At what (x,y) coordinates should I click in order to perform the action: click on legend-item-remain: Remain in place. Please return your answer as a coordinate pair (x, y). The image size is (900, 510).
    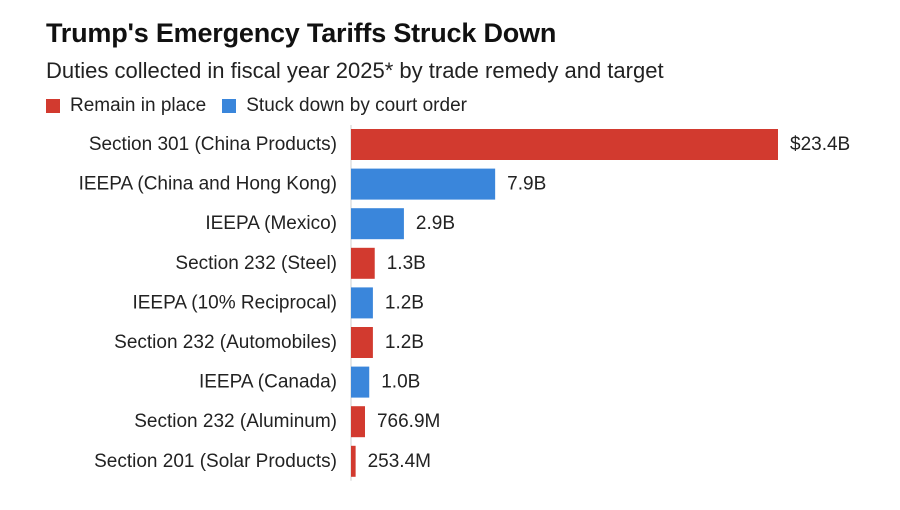
    Looking at the image, I should click on (126, 106).